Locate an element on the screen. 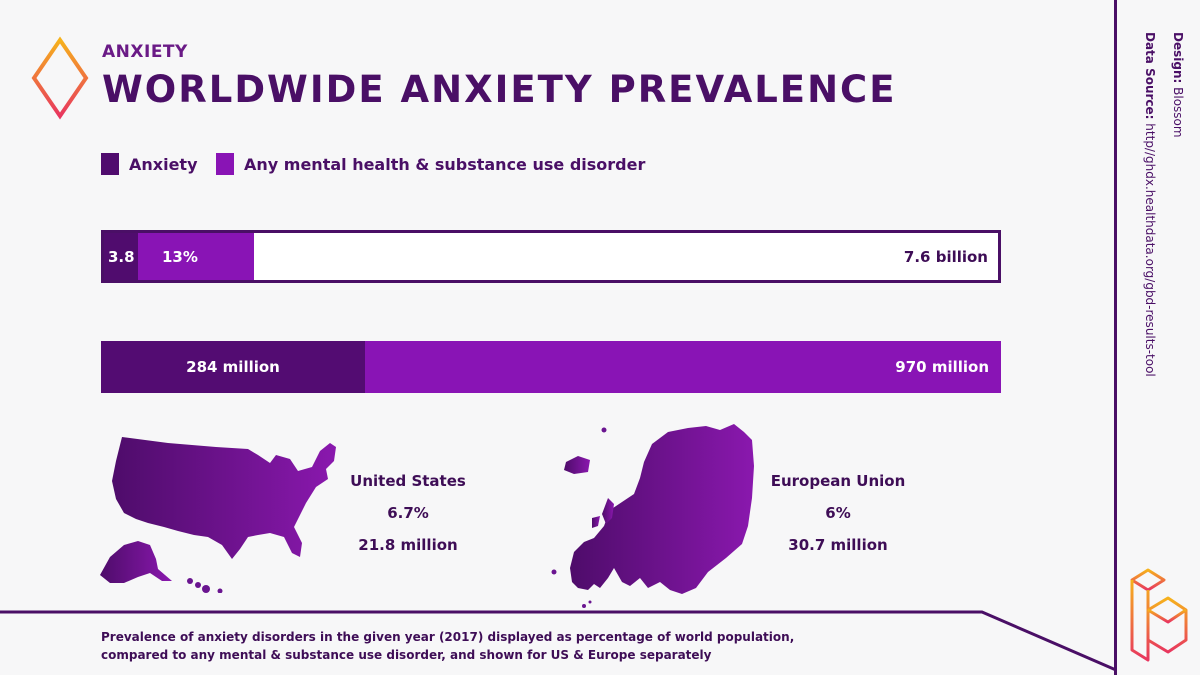 This screenshot has width=1200, height=675. bar-world-population: 3.8 13% 7.6 billion is located at coordinates (551, 256).